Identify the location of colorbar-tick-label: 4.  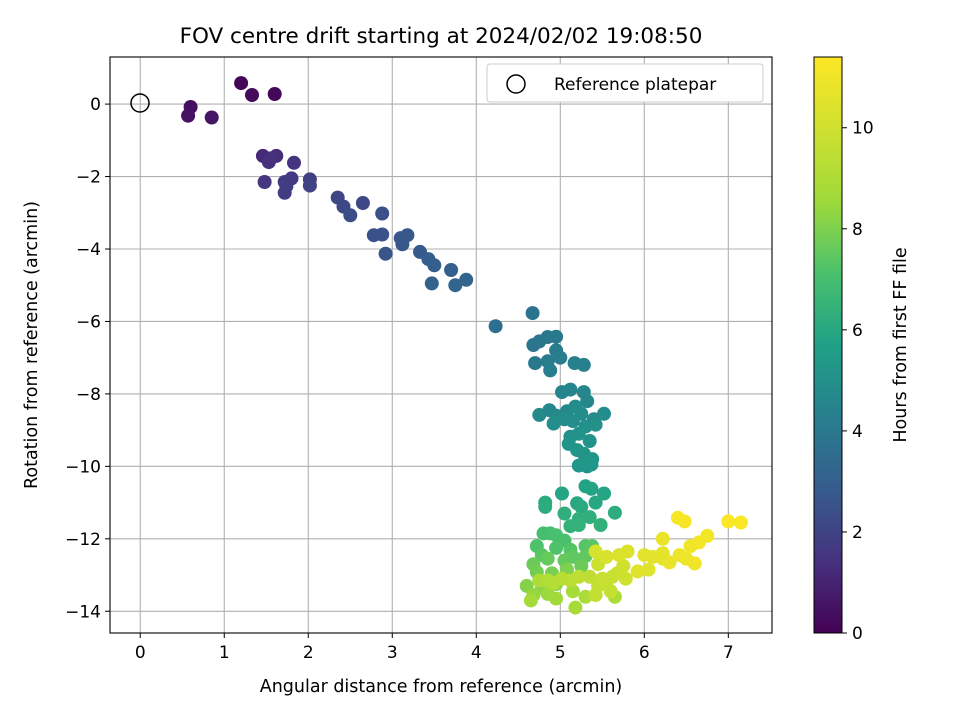
(857, 432).